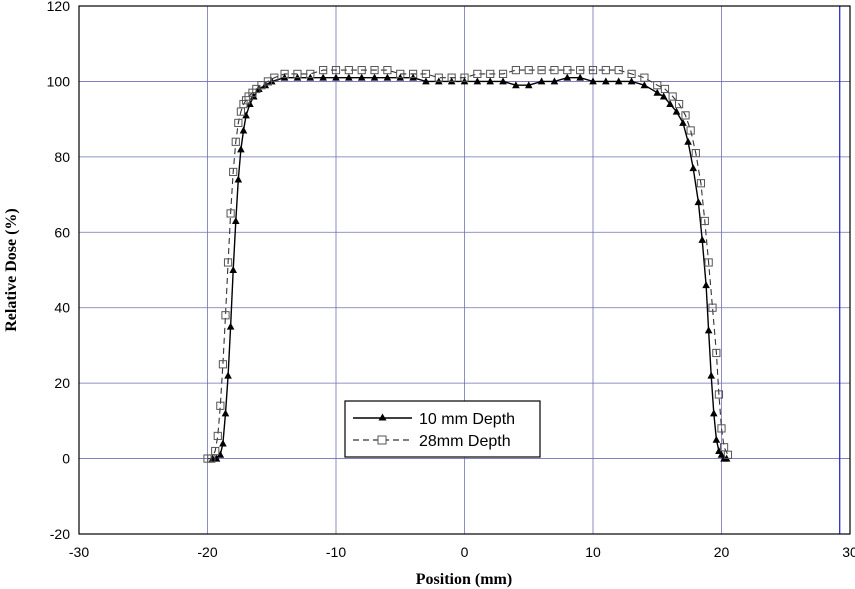  I want to click on y-axis-title: Relative Dose (%), so click(11, 270).